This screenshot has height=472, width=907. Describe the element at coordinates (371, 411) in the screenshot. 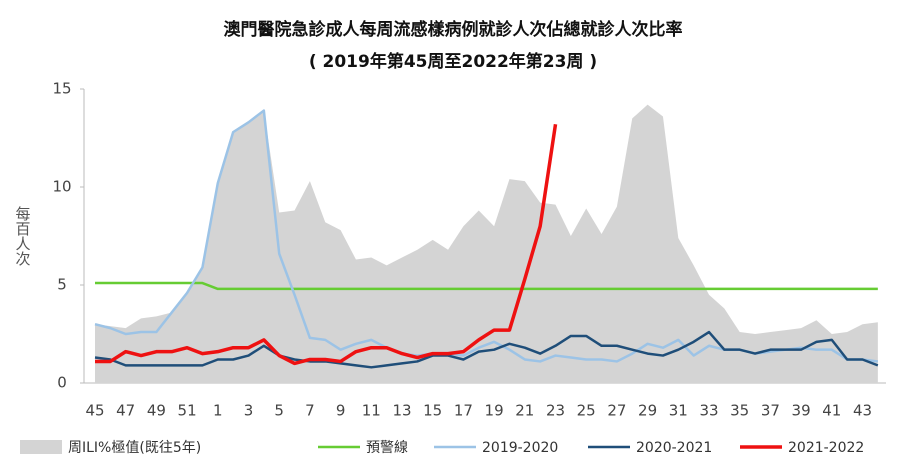

I see `x-tick-label: 11` at that location.